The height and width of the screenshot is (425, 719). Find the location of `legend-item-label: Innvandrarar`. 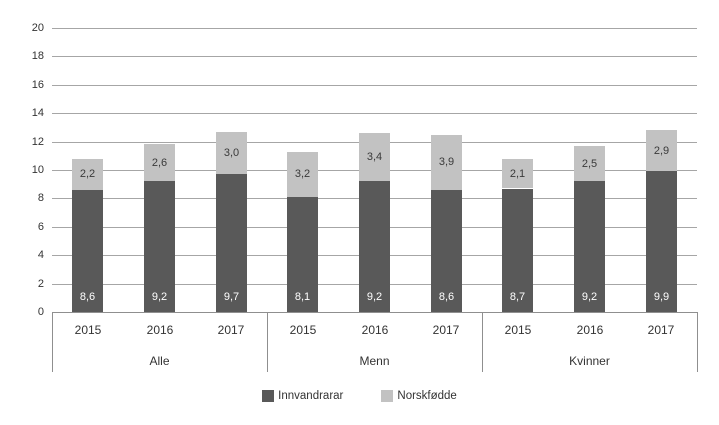

legend-item-label: Innvandrarar is located at coordinates (311, 396).